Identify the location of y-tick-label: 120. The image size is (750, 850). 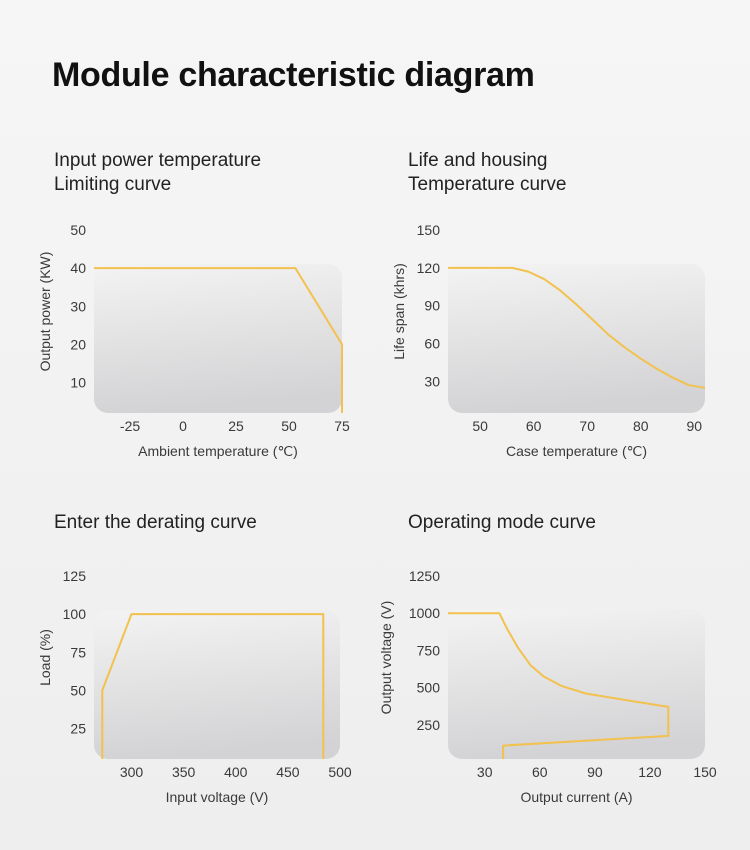
(429, 268).